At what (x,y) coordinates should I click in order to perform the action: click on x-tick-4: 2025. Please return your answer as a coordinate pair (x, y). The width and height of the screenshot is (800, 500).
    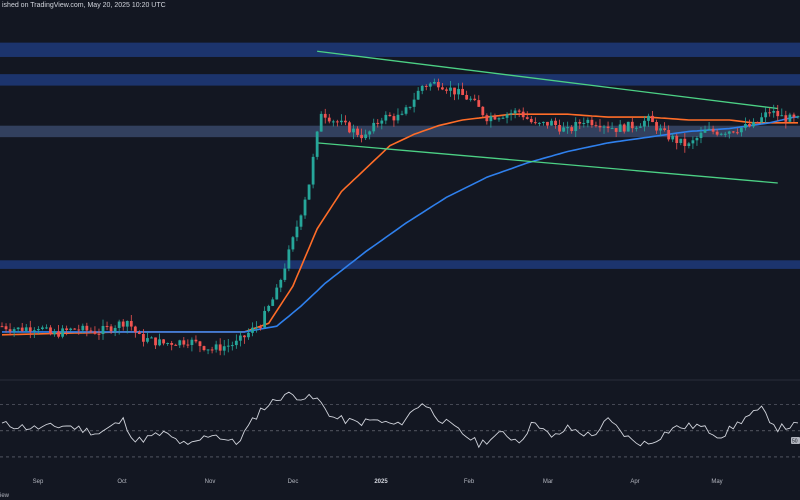
    Looking at the image, I should click on (381, 482).